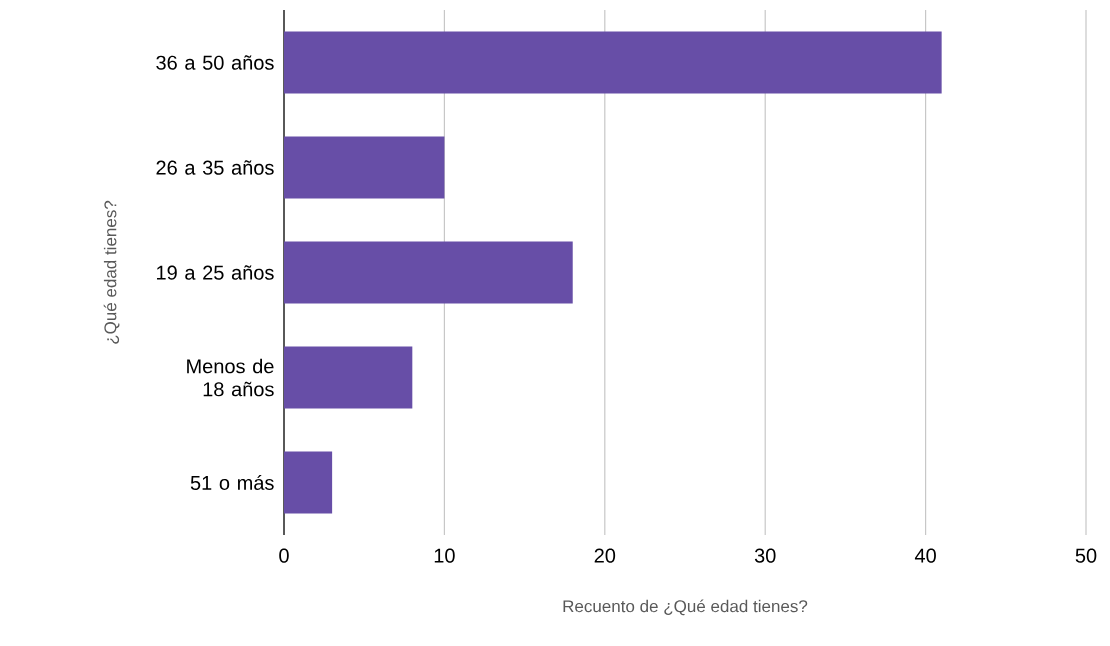 Image resolution: width=1110 pixels, height=646 pixels. What do you see at coordinates (925, 555) in the screenshot?
I see `x-tick-label: 40` at bounding box center [925, 555].